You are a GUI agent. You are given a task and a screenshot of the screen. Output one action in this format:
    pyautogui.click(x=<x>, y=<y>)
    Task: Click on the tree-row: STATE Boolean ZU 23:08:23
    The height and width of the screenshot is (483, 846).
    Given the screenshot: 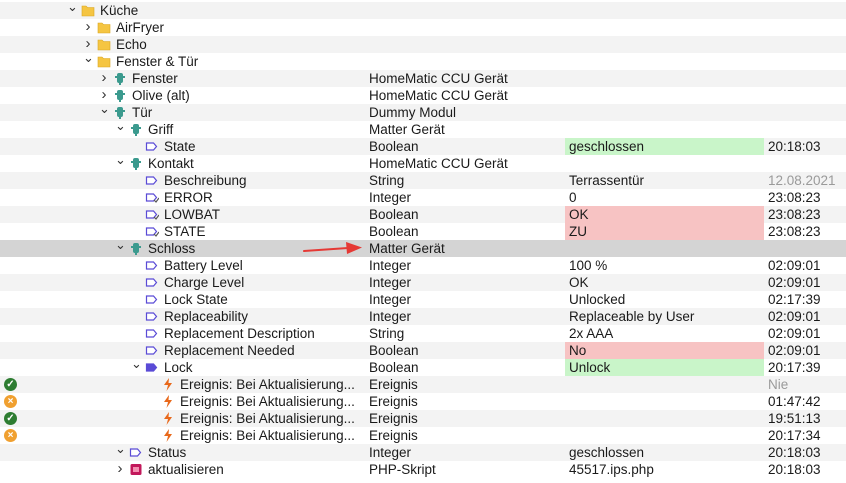 What is the action you would take?
    pyautogui.click(x=423, y=231)
    